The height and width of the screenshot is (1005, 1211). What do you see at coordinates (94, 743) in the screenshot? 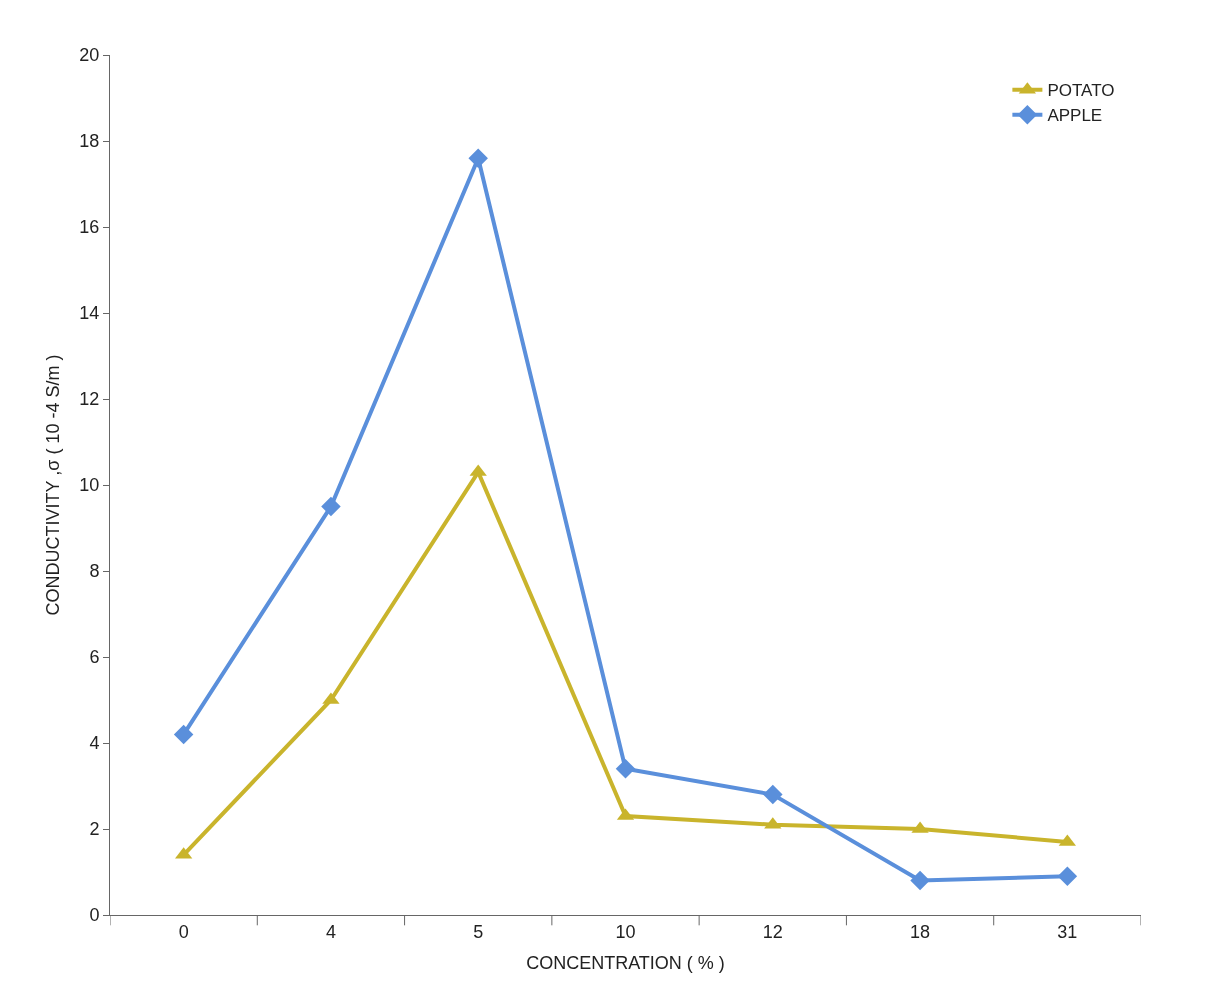
I see `y-tick-label: 4` at bounding box center [94, 743].